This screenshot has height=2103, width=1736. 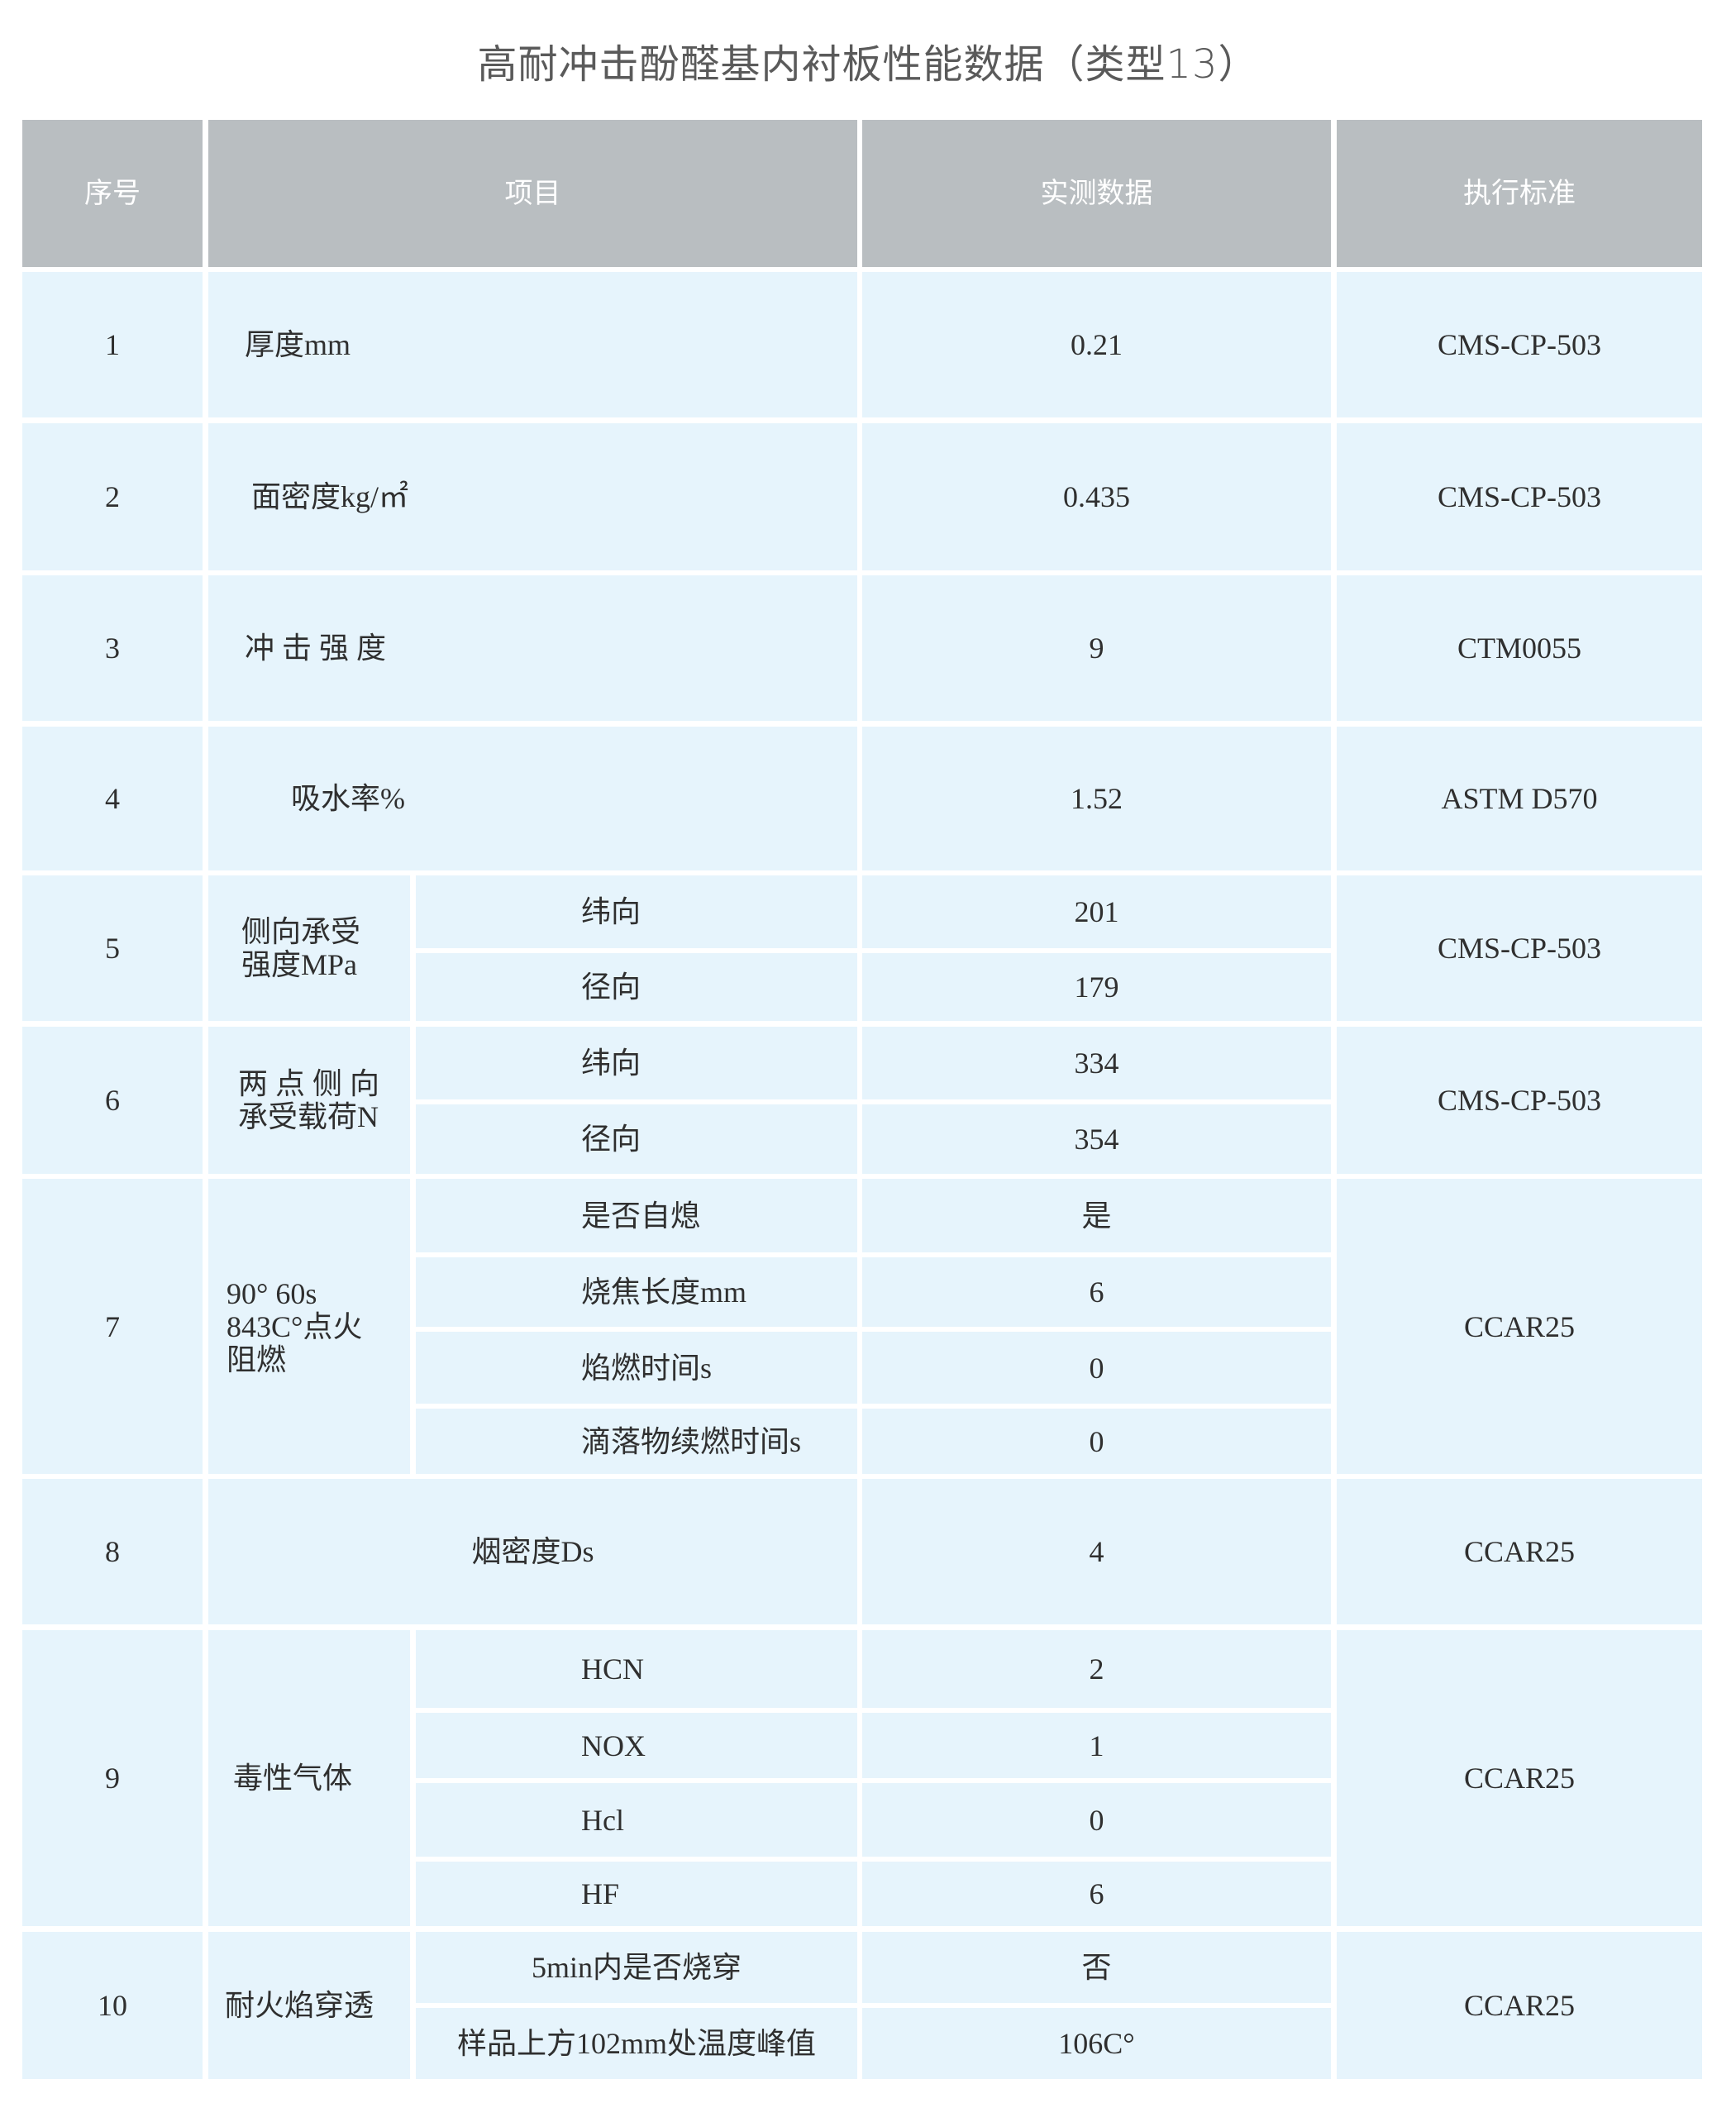 I want to click on row-standard: ASTM D570, so click(x=1519, y=799).